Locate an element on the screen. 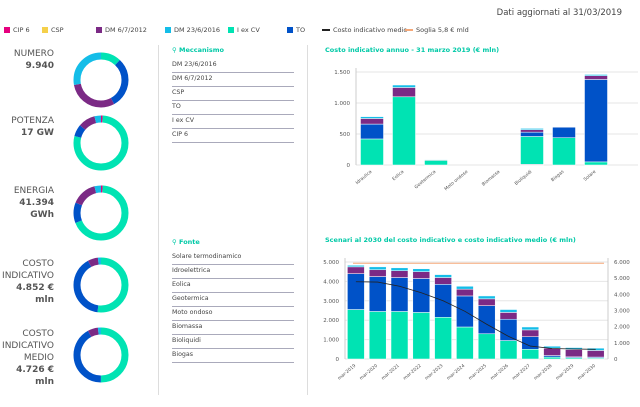 The width and height of the screenshot is (640, 407). filter-option: CIP 6 is located at coordinates (233, 136).